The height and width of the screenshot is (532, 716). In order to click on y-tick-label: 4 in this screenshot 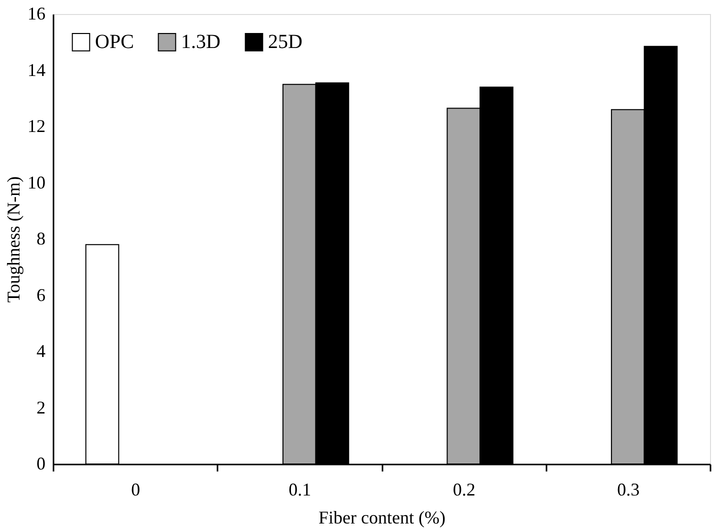, I will do `click(41, 351)`.